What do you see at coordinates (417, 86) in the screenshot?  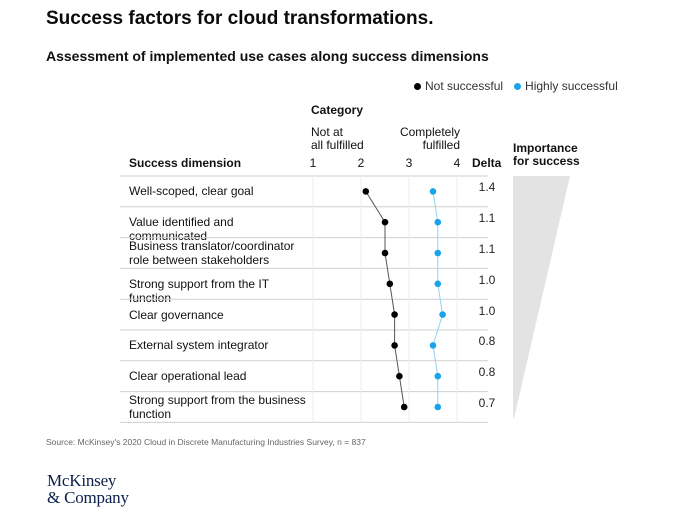 I see `legend-dot-not-successful` at bounding box center [417, 86].